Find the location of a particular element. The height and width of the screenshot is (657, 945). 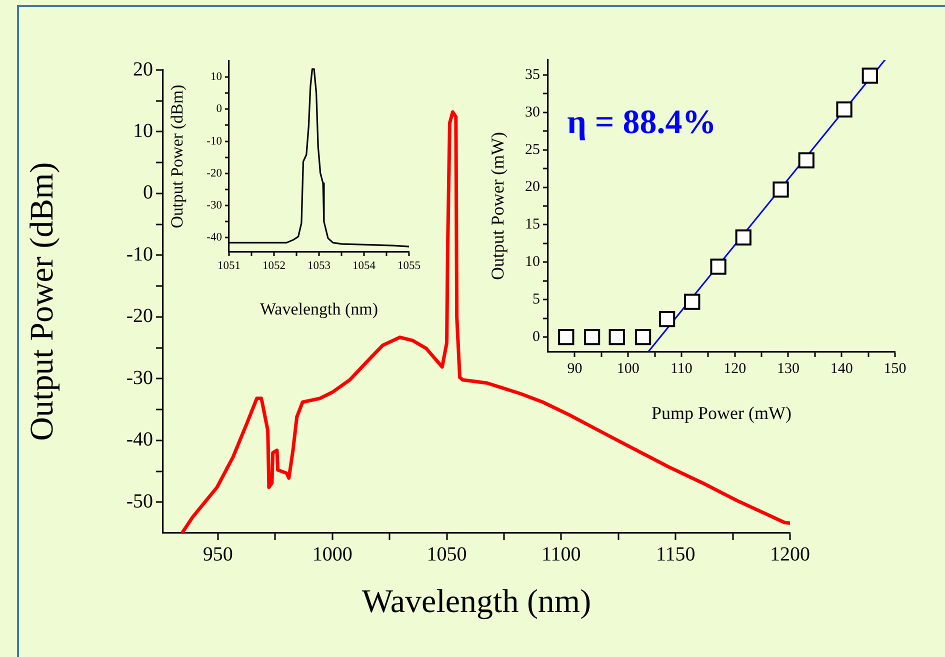

x-axis-title: Pump Power (mW) is located at coordinates (722, 412).